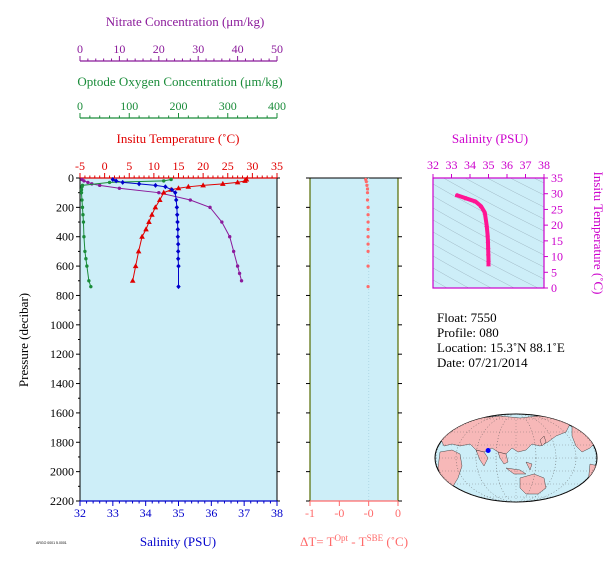  I want to click on pressure-tick-label: 600, so click(65, 266).